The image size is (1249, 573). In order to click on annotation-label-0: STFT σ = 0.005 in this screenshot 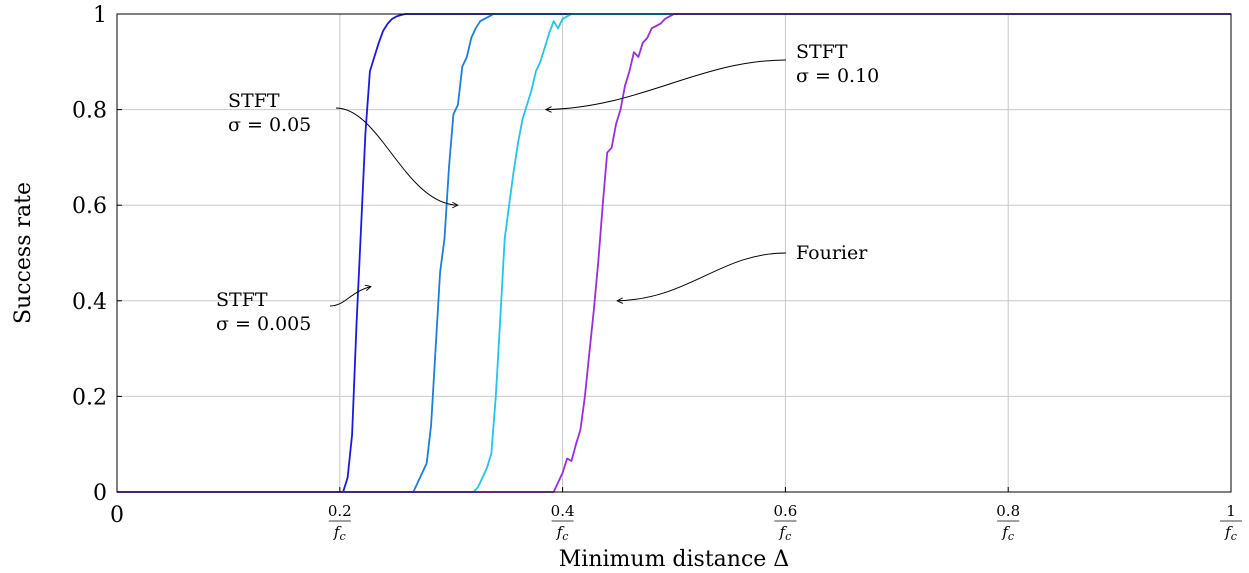, I will do `click(263, 312)`.